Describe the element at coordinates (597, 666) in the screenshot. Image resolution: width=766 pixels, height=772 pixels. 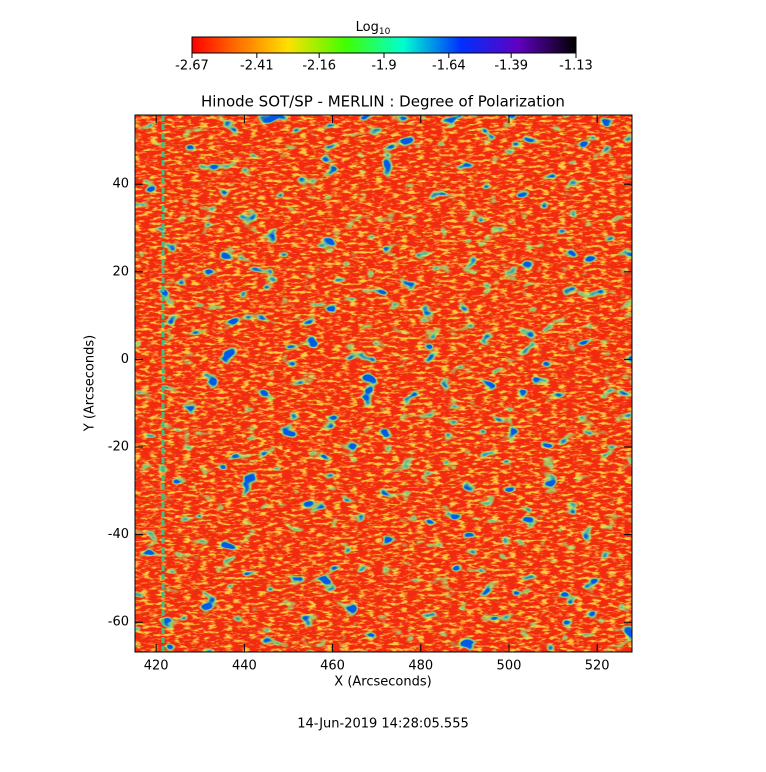
I see `x-tick-label: 520` at that location.